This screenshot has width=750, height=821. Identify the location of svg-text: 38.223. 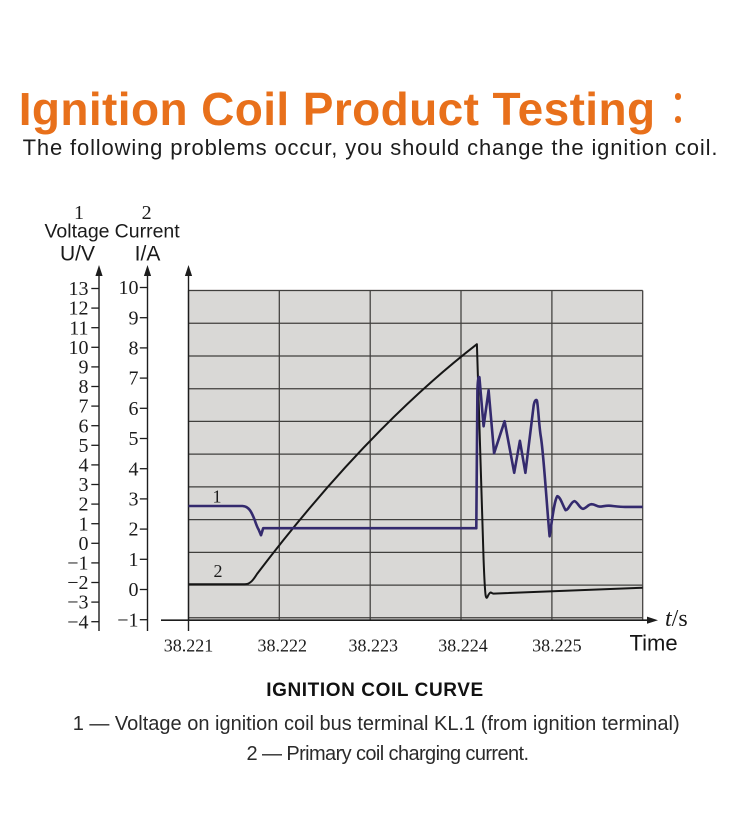
(373, 646).